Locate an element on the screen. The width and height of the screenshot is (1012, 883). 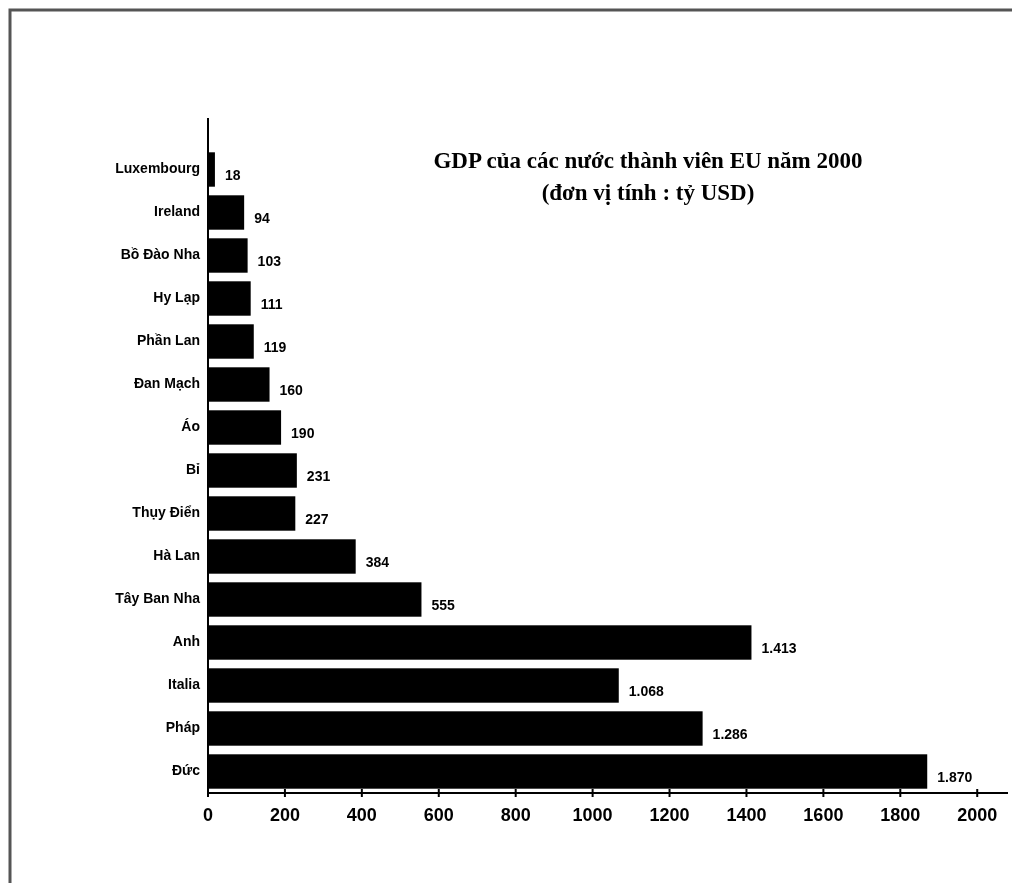
data-label: 94 is located at coordinates (262, 218).